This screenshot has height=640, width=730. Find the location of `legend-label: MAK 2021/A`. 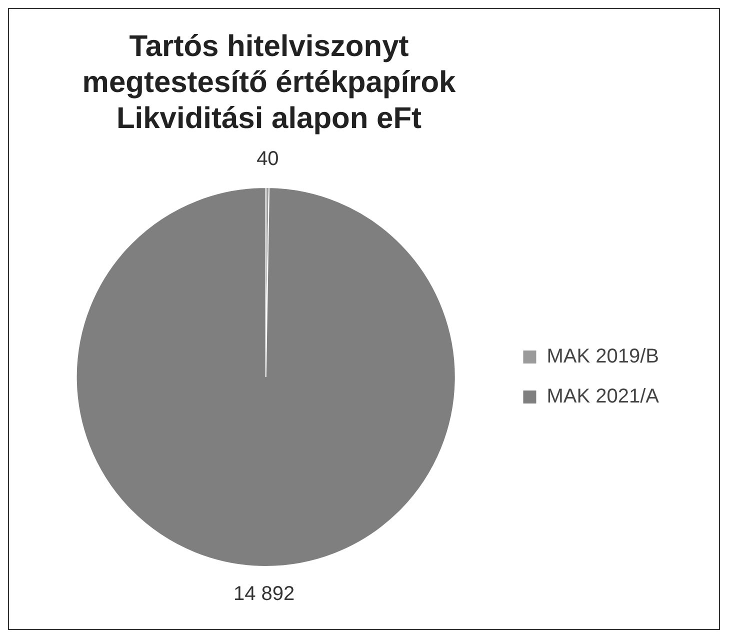

legend-label: MAK 2021/A is located at coordinates (603, 397).